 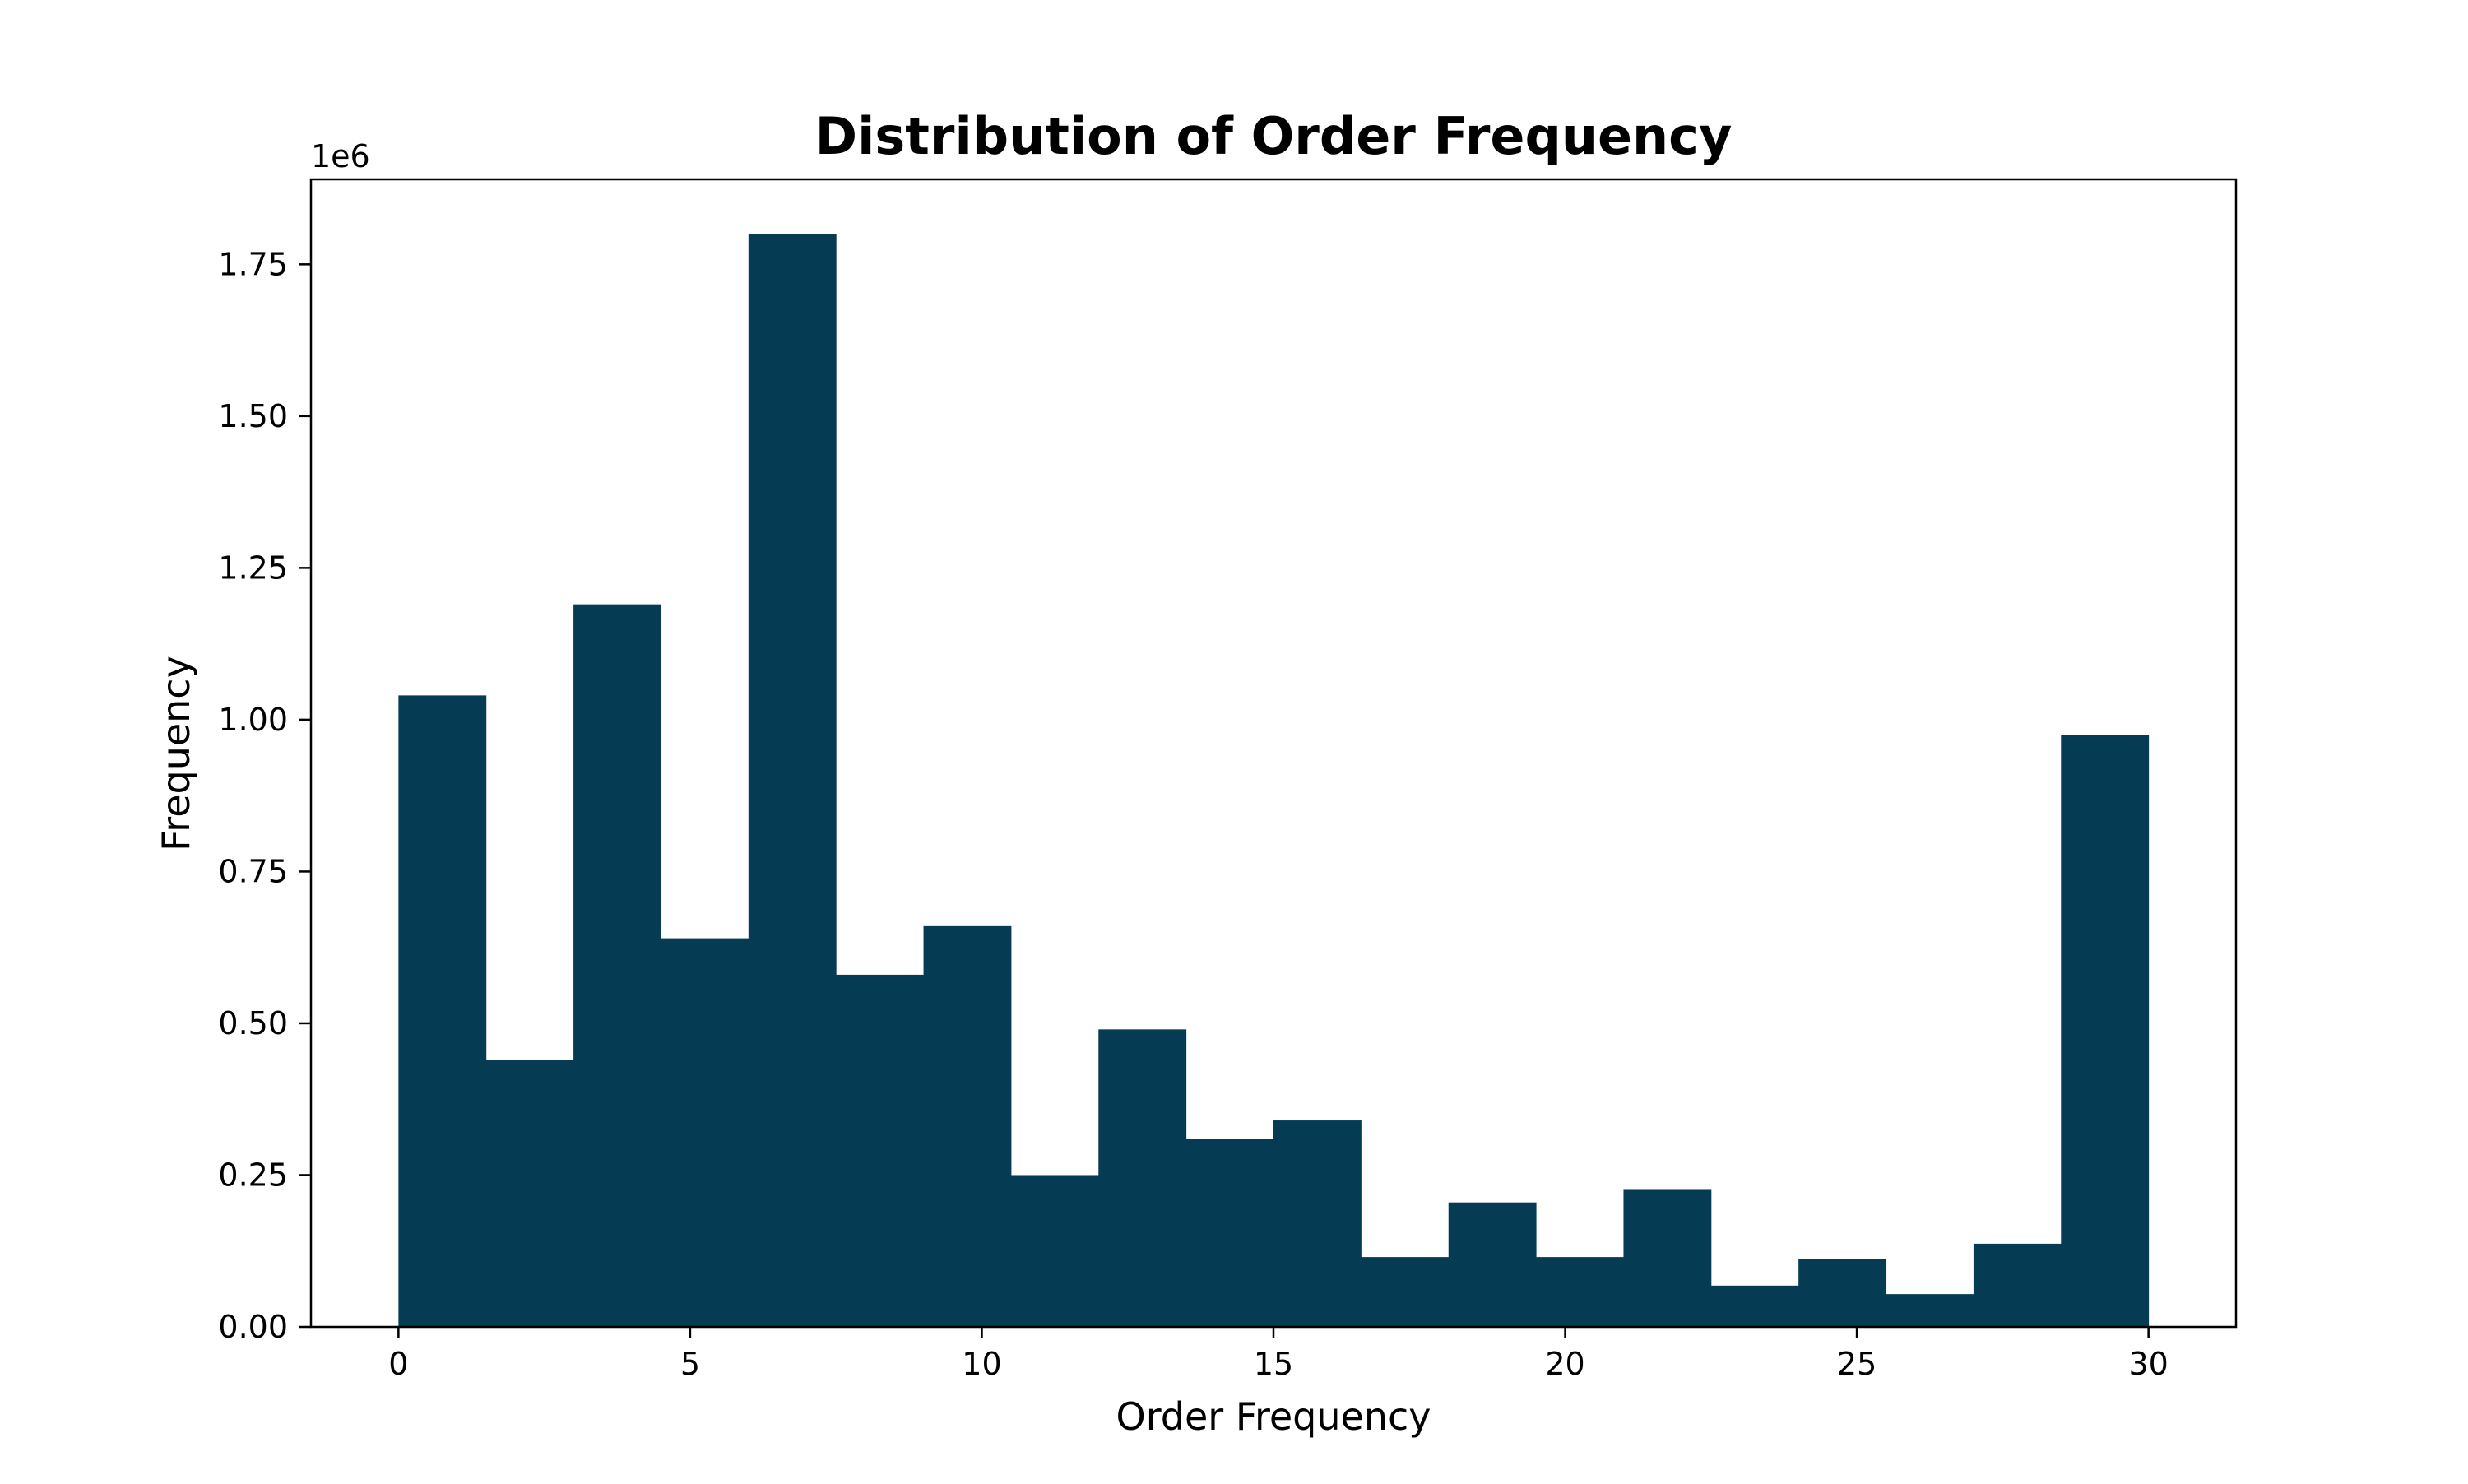 What do you see at coordinates (264, 795) in the screenshot?
I see `y-axis-ticks: 0.00 0.25 0.50 0.75 1.00 1.25 1.50 1.75` at bounding box center [264, 795].